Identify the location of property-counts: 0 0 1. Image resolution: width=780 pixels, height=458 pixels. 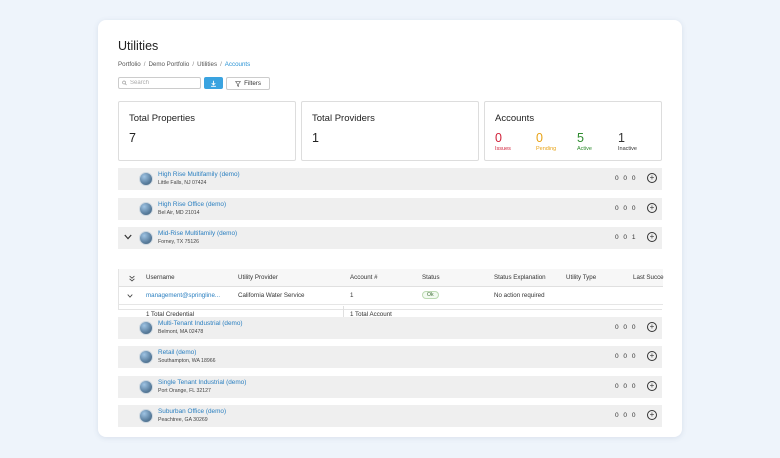
(625, 237).